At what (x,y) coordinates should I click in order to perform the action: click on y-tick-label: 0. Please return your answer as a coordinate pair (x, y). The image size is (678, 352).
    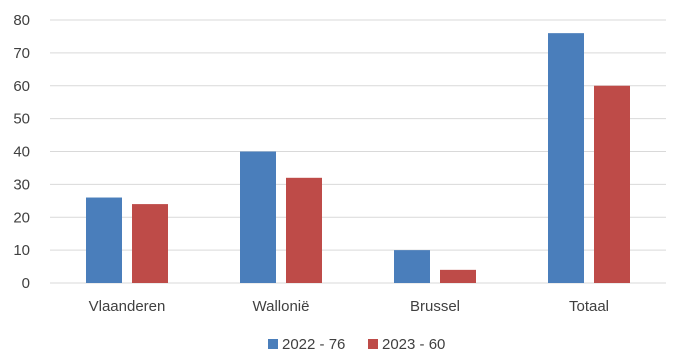
    Looking at the image, I should click on (26, 283).